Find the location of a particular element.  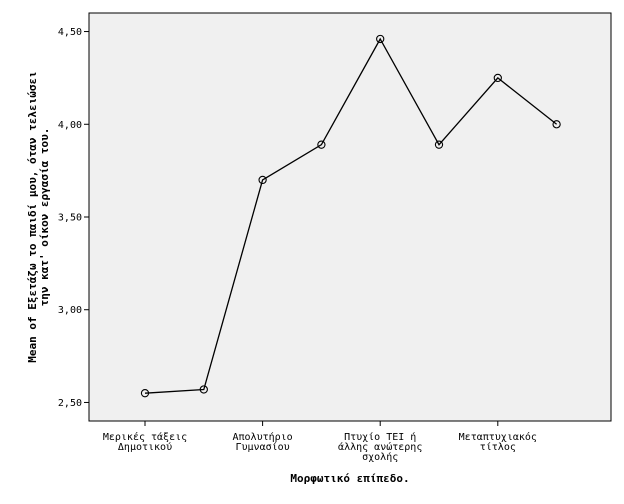

x-tick-label: Πτυχίο ΤΕΙ ή άλλης ανώτερης σχολής is located at coordinates (380, 447).